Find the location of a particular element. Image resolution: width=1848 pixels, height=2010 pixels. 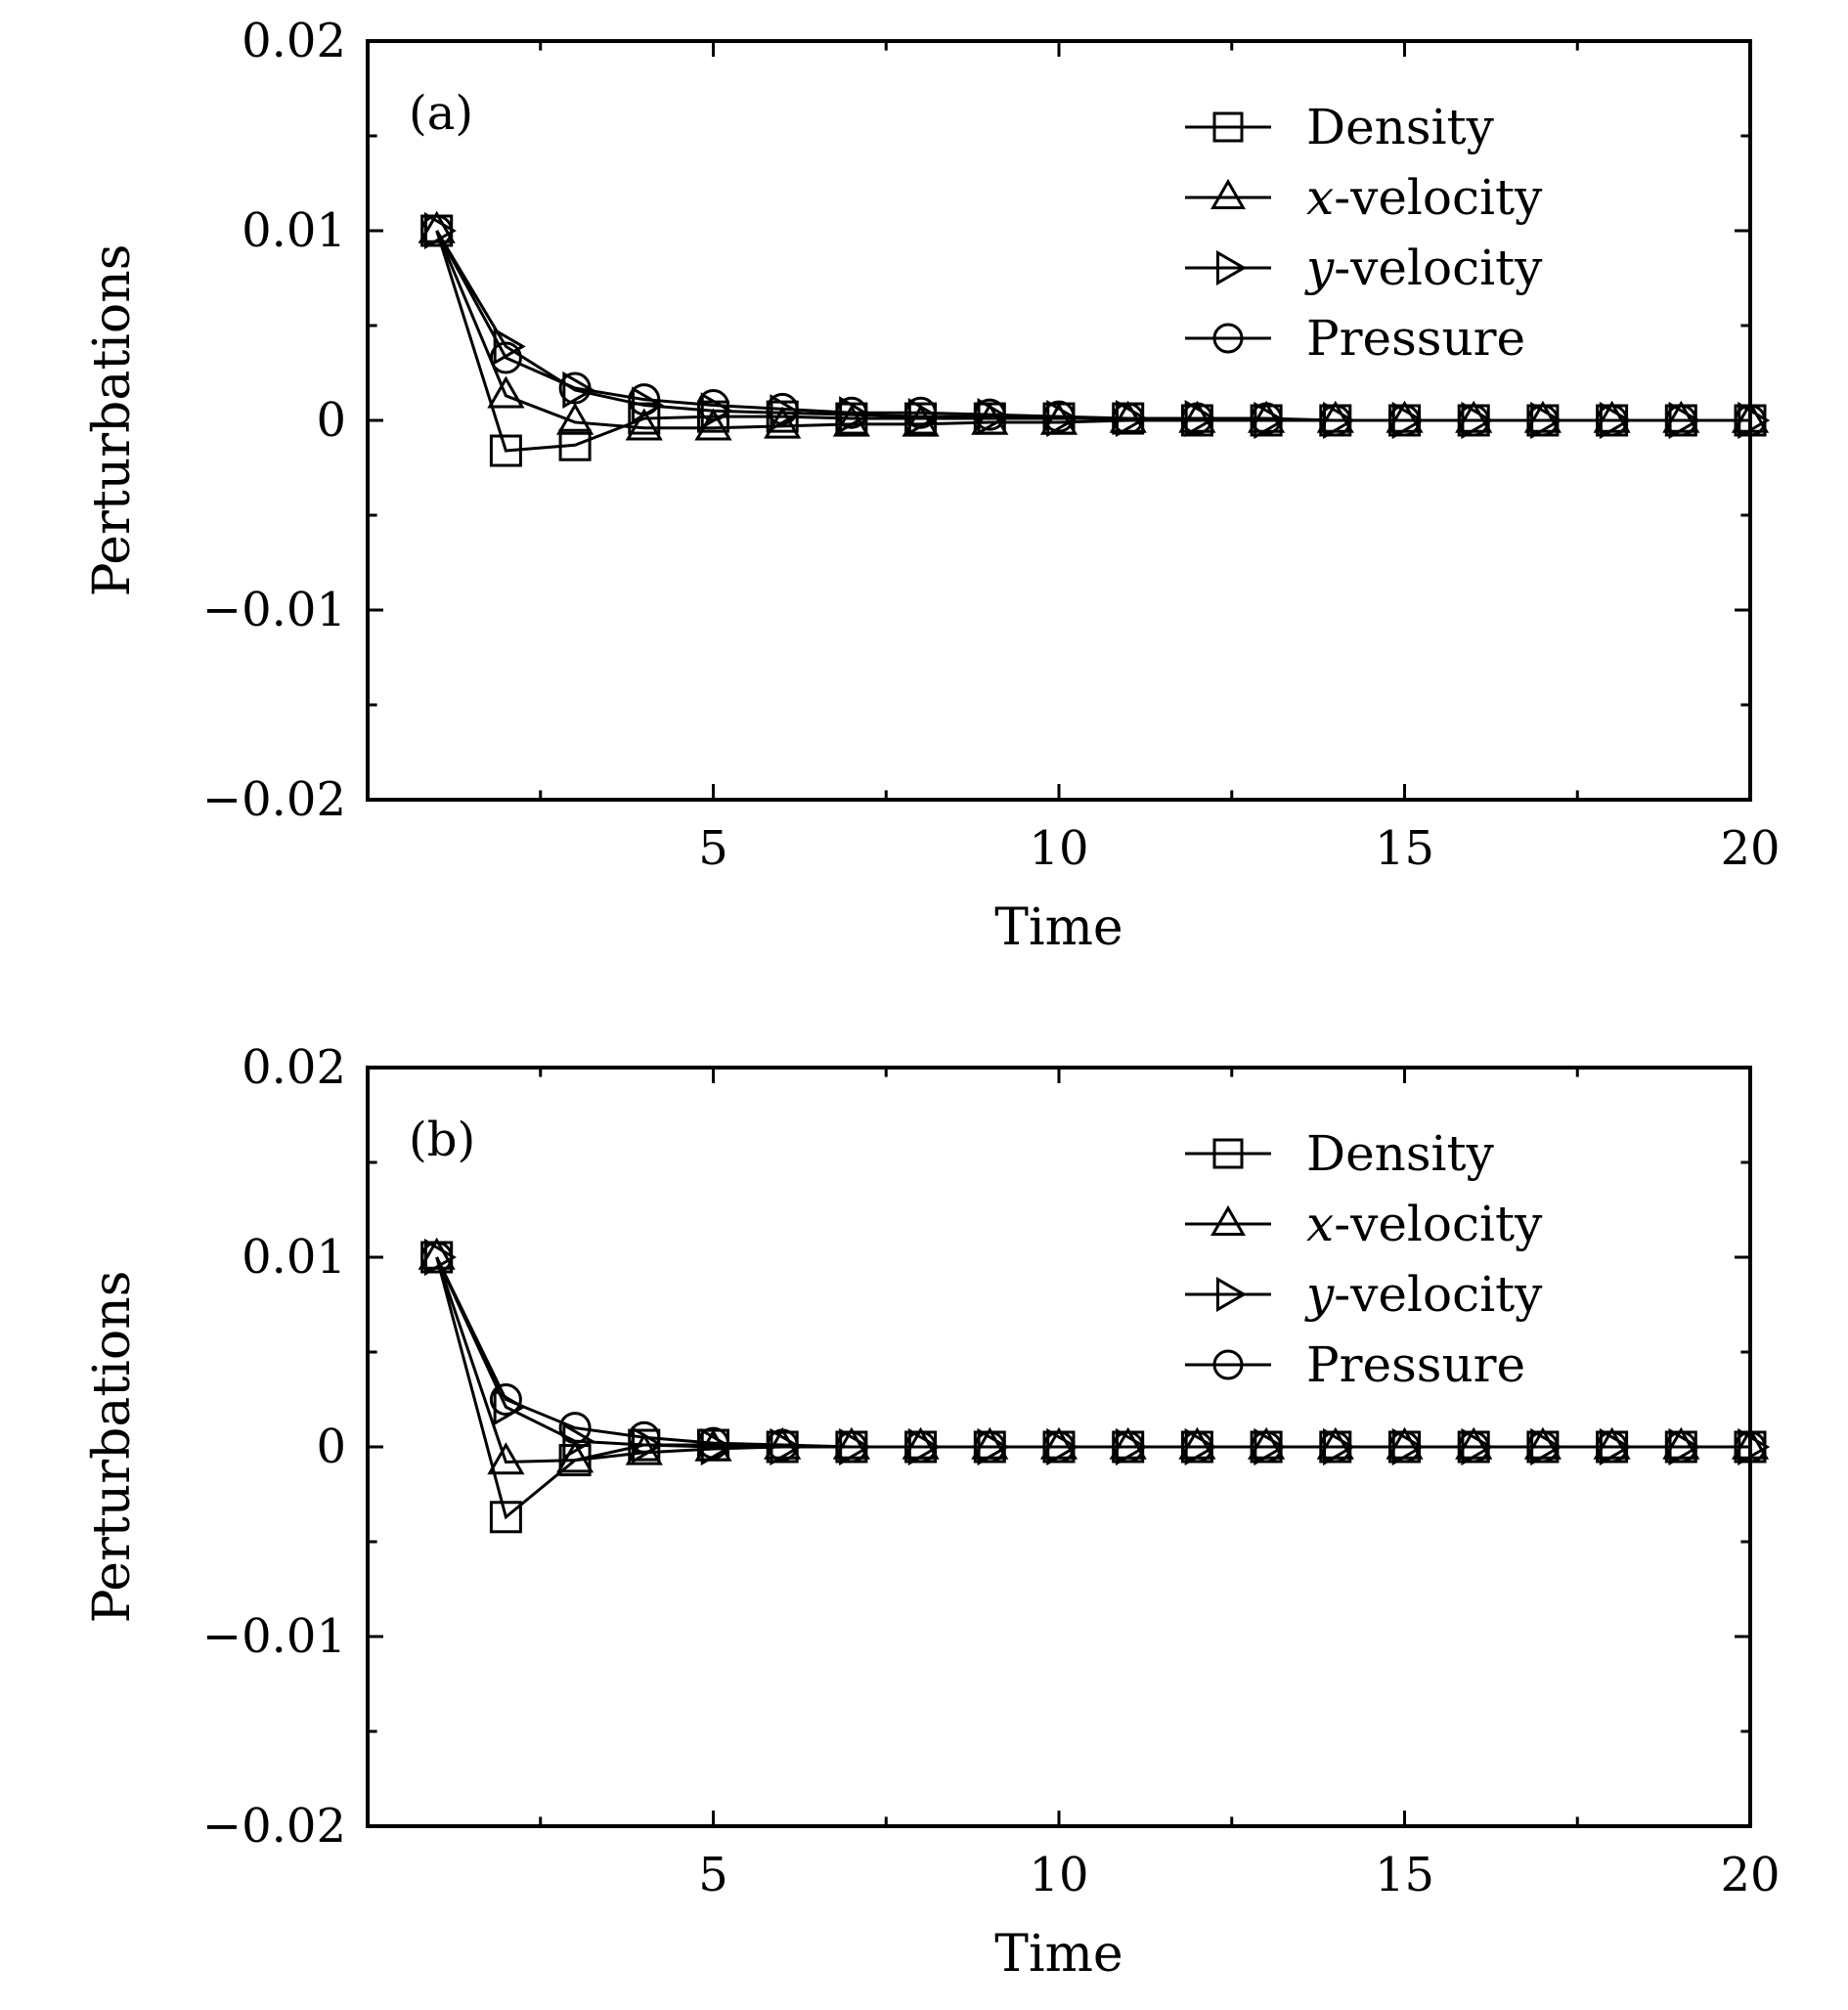

legend-item-y-velocity: y-velocity is located at coordinates (1364, 268).